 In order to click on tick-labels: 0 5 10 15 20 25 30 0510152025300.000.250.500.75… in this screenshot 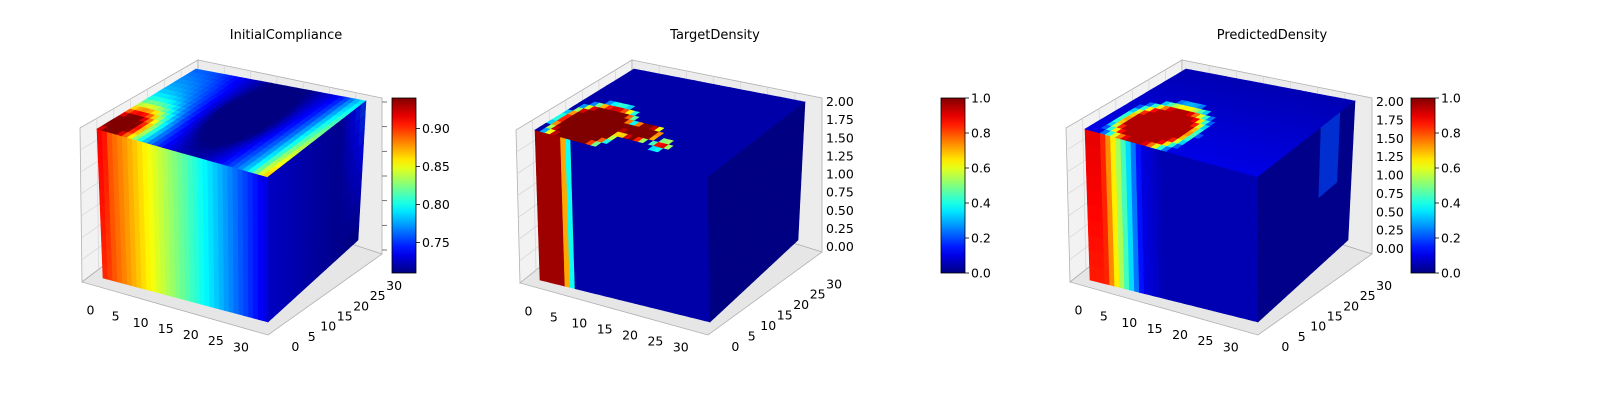, I will do `click(1239, 224)`.